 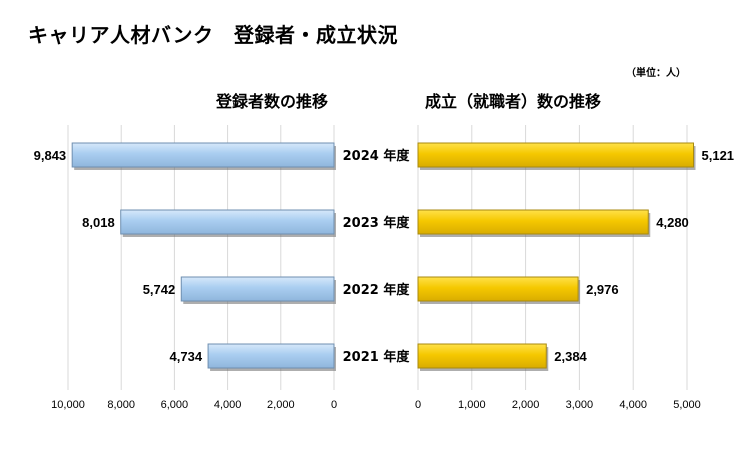 I want to click on category-label: 2021 年度, so click(x=377, y=357).